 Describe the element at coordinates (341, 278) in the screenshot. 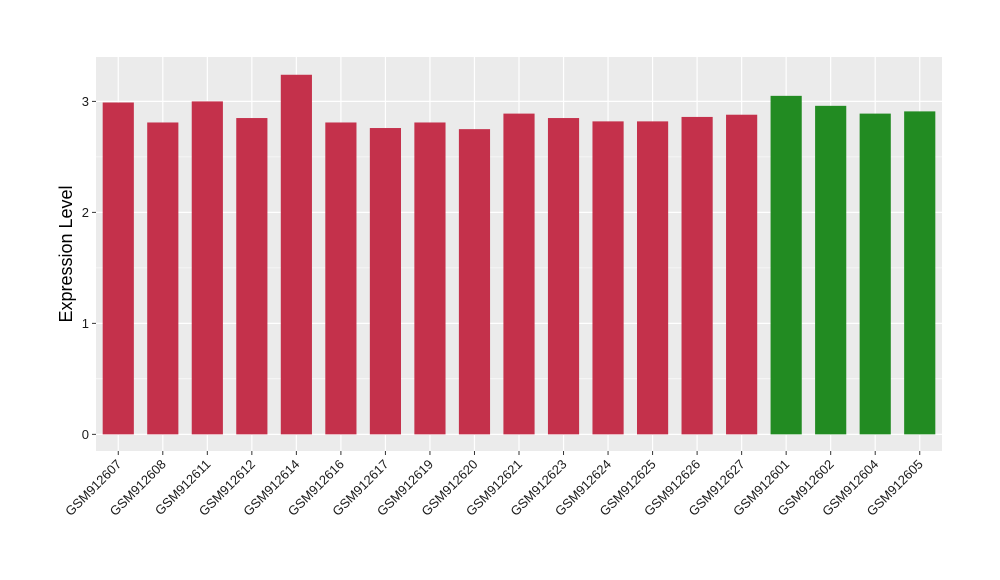

I see `bar-GSM912616` at that location.